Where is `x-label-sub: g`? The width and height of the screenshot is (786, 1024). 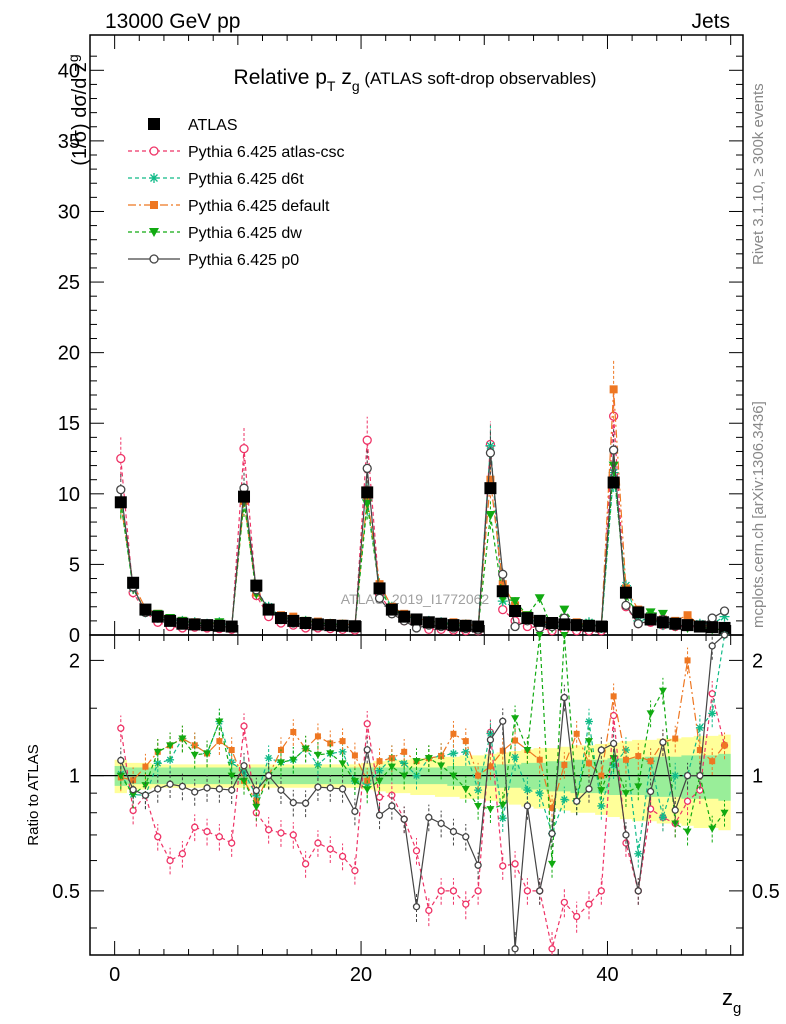
x-label-sub: g is located at coordinates (737, 1008).